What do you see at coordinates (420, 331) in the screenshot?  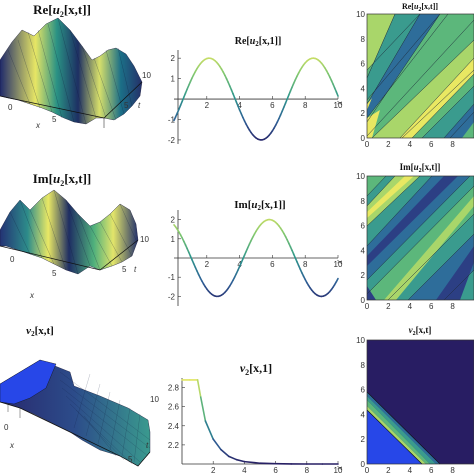 I see `vcon-title: v2[x,t]` at bounding box center [420, 331].